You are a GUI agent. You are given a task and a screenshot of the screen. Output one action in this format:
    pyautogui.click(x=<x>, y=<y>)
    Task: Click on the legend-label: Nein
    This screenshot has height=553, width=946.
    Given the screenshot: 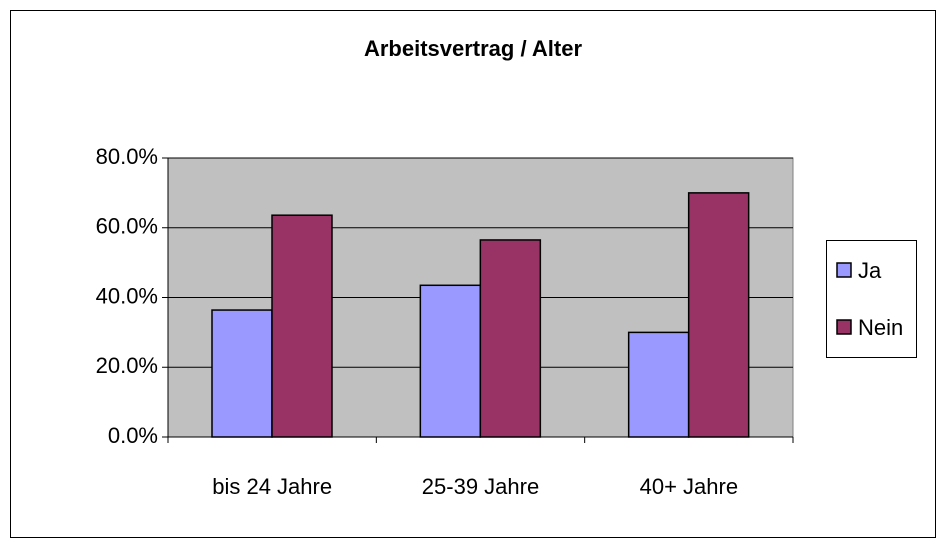 What is the action you would take?
    pyautogui.click(x=880, y=327)
    